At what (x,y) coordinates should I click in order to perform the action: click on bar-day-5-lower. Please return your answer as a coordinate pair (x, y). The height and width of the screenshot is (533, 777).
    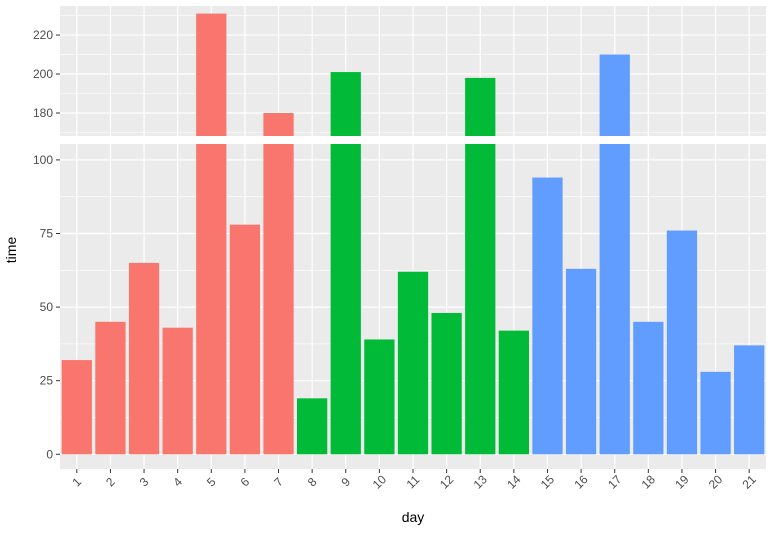
    Looking at the image, I should click on (211, 299).